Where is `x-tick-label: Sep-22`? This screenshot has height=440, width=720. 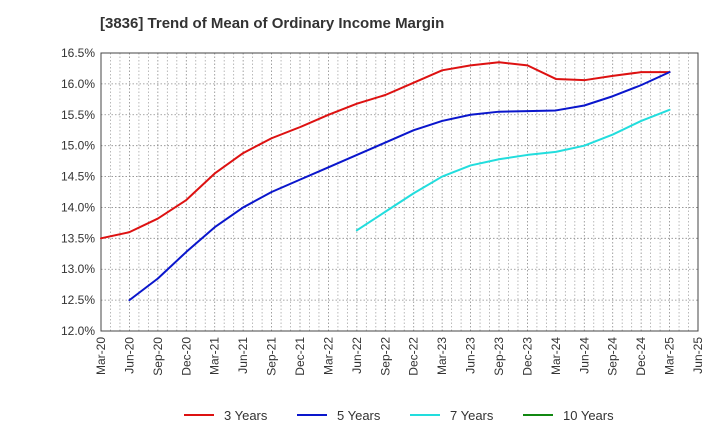
x-tick-label: Sep-22 is located at coordinates (385, 356).